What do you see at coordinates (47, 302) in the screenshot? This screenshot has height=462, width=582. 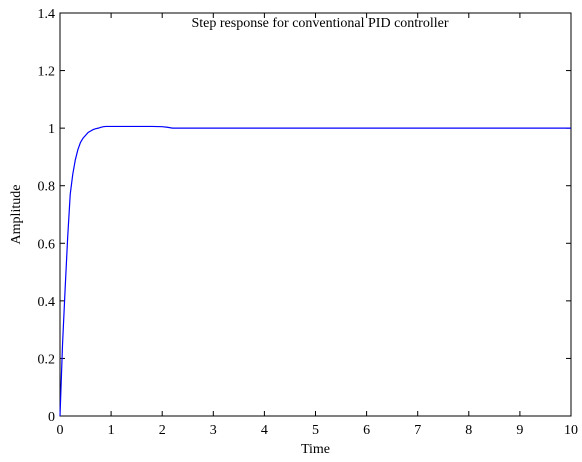 I see `y-tick-label: 0.4` at bounding box center [47, 302].